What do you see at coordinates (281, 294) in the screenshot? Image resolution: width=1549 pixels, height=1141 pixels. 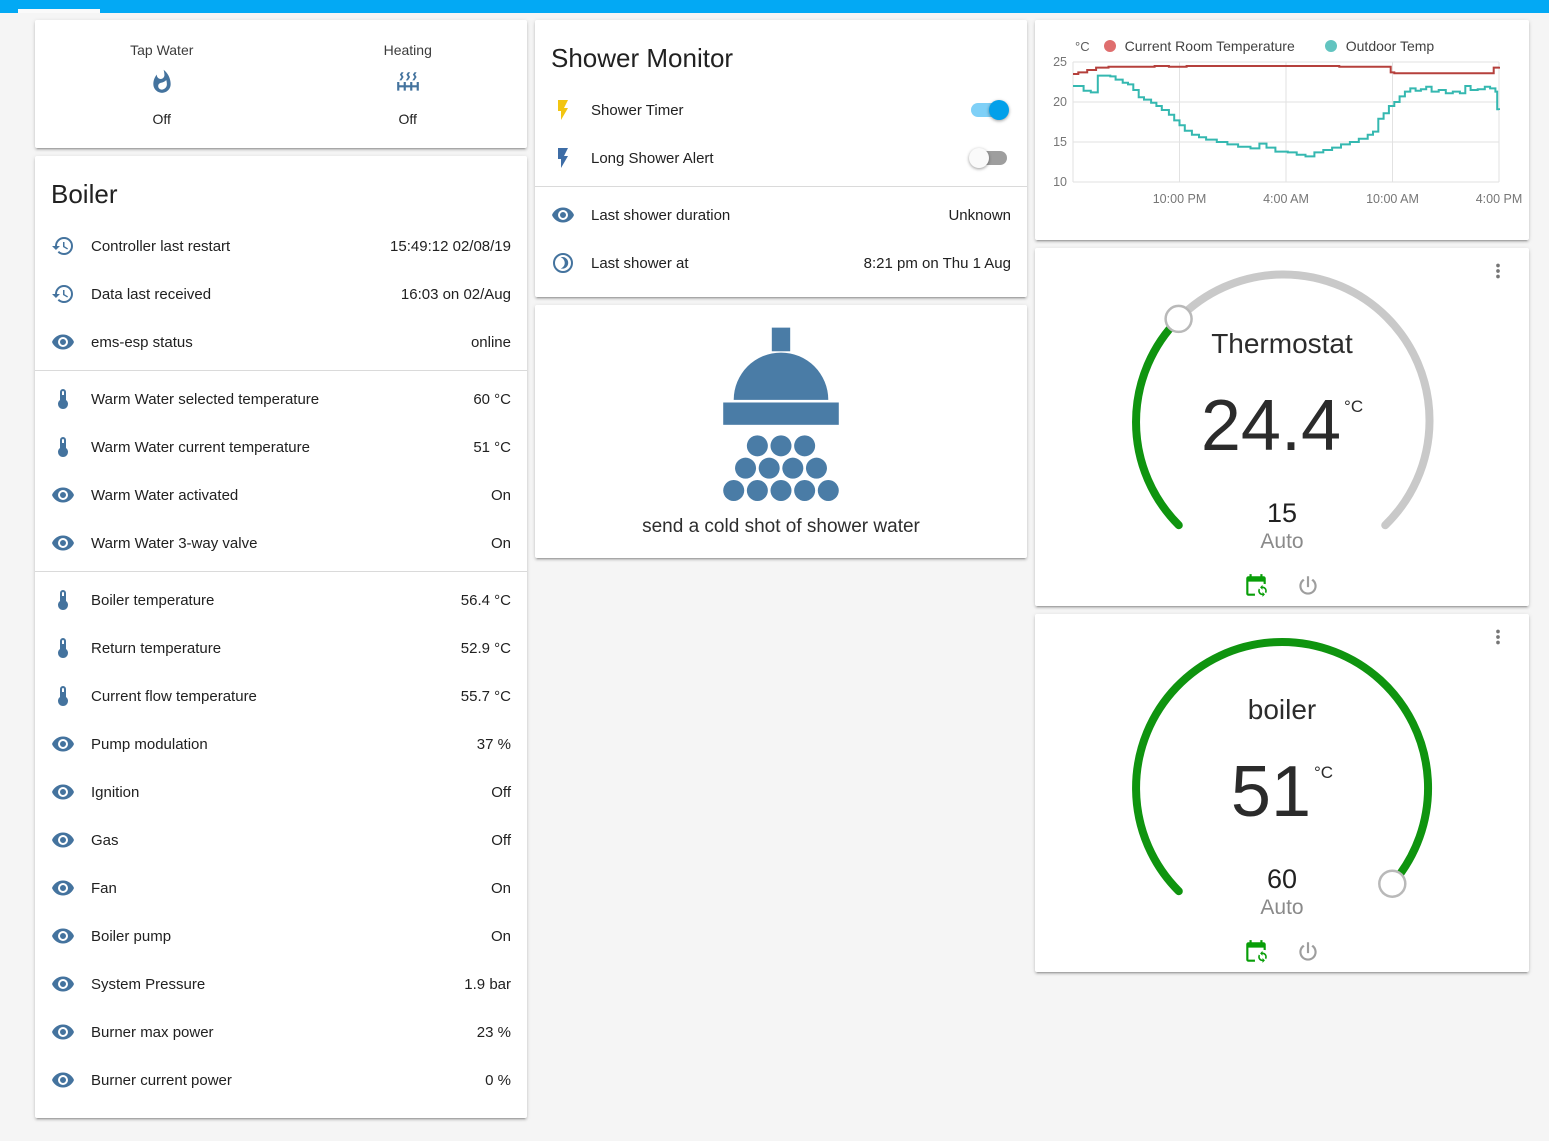 I see `entity-row: Data last received 16:03 on 02/Aug` at bounding box center [281, 294].